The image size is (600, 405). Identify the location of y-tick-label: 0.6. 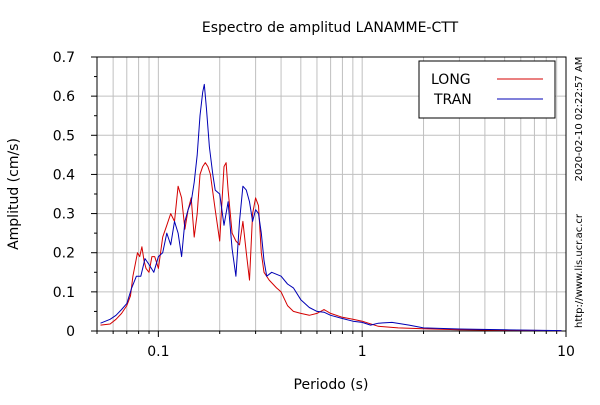
(64, 97).